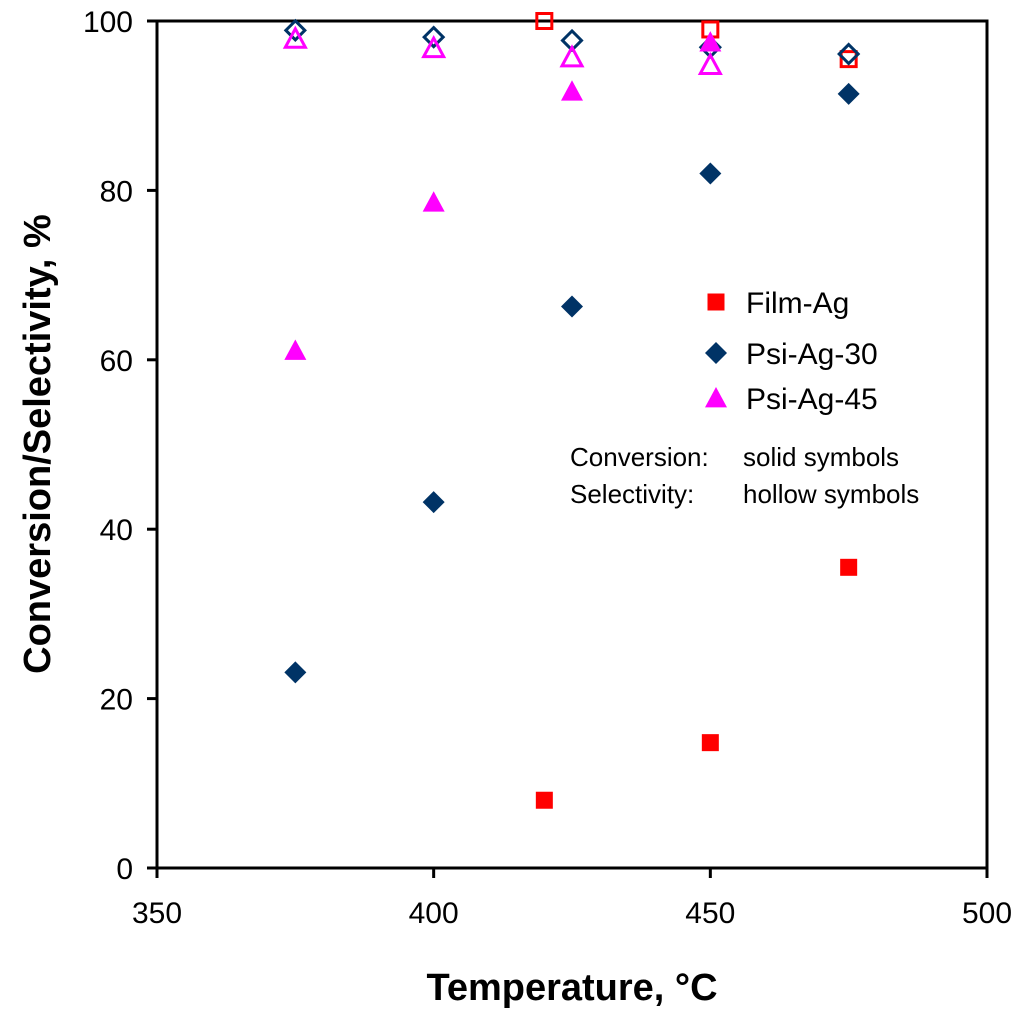 The width and height of the screenshot is (1024, 1017). What do you see at coordinates (571, 988) in the screenshot?
I see `x-axis-title: Temperature, °C` at bounding box center [571, 988].